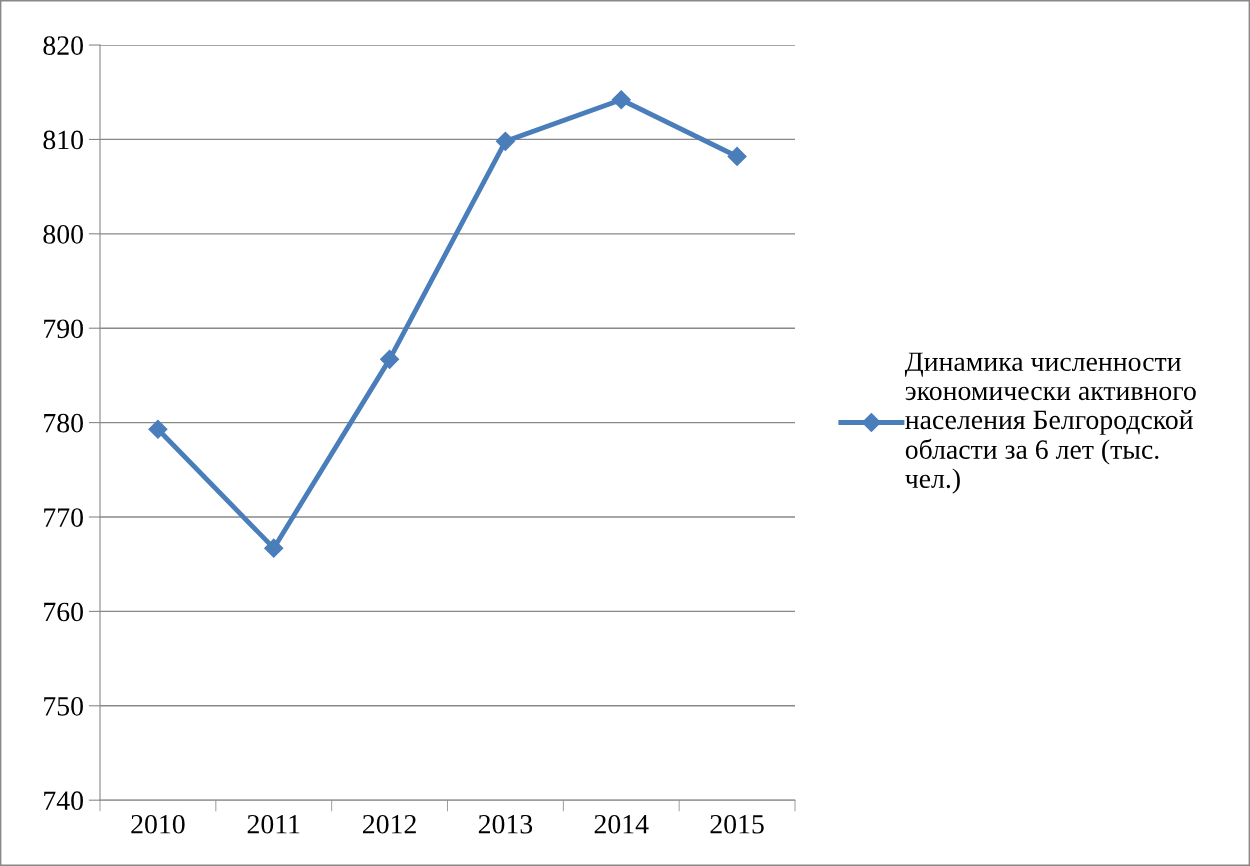  Describe the element at coordinates (63, 801) in the screenshot. I see `y-tick-label: 740` at that location.